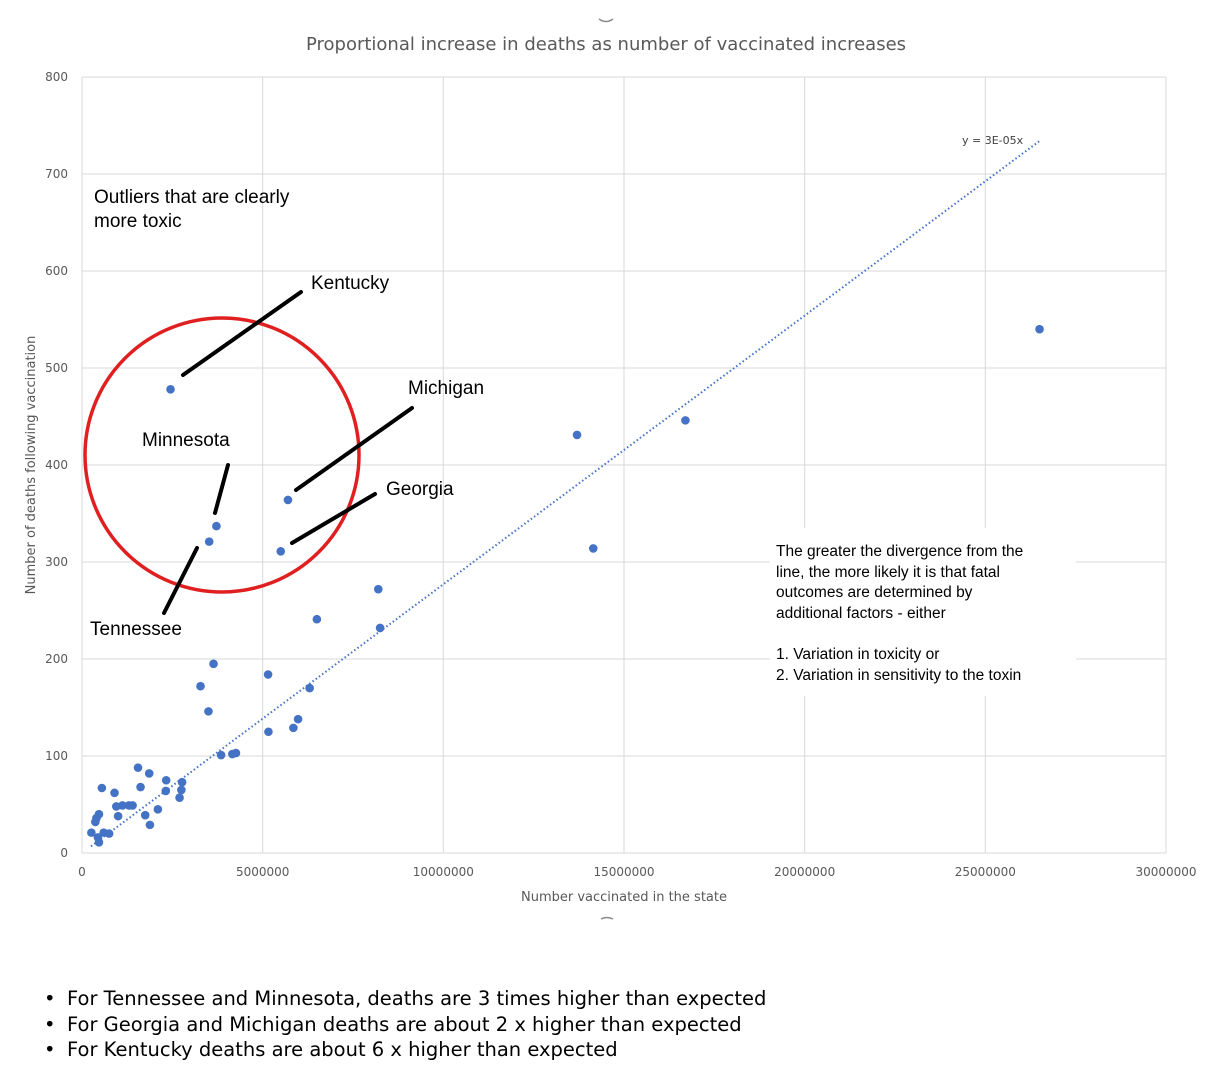  I want to click on y-tick-label: 600, so click(56, 271).